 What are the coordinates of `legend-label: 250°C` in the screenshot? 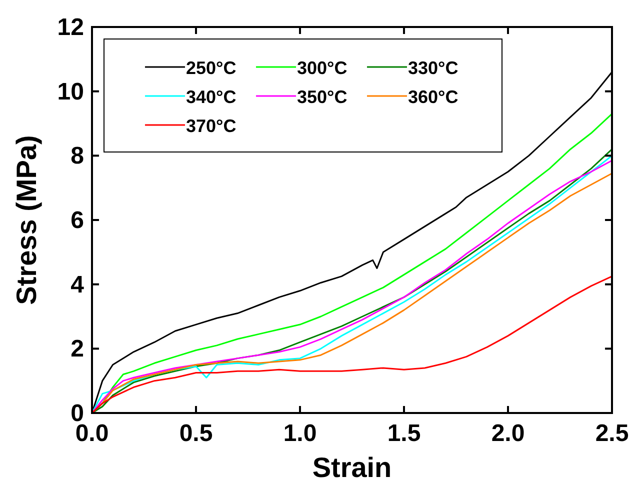 It's located at (211, 68).